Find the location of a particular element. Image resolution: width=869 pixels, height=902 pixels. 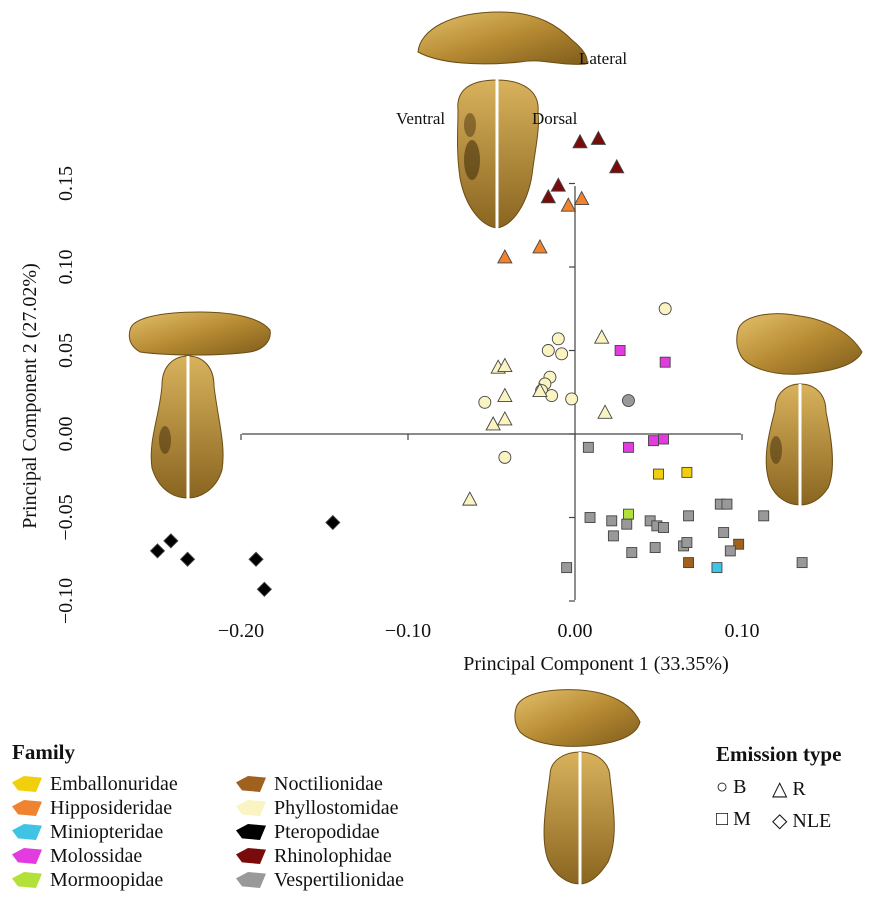

skull-render-left is located at coordinates (199, 405).